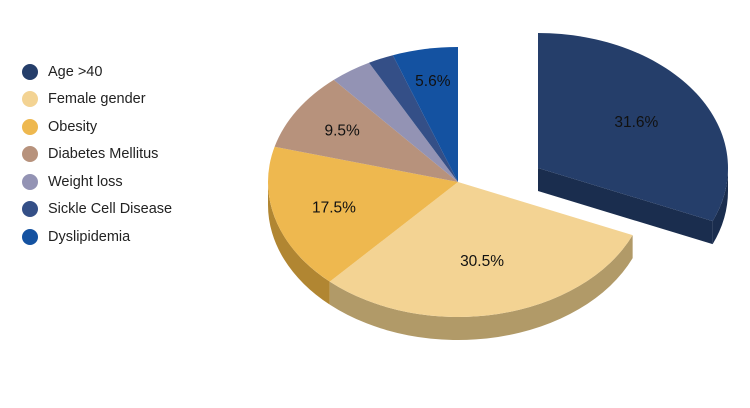  I want to click on pie-slice-diabetes-mellitus, so click(366, 130).